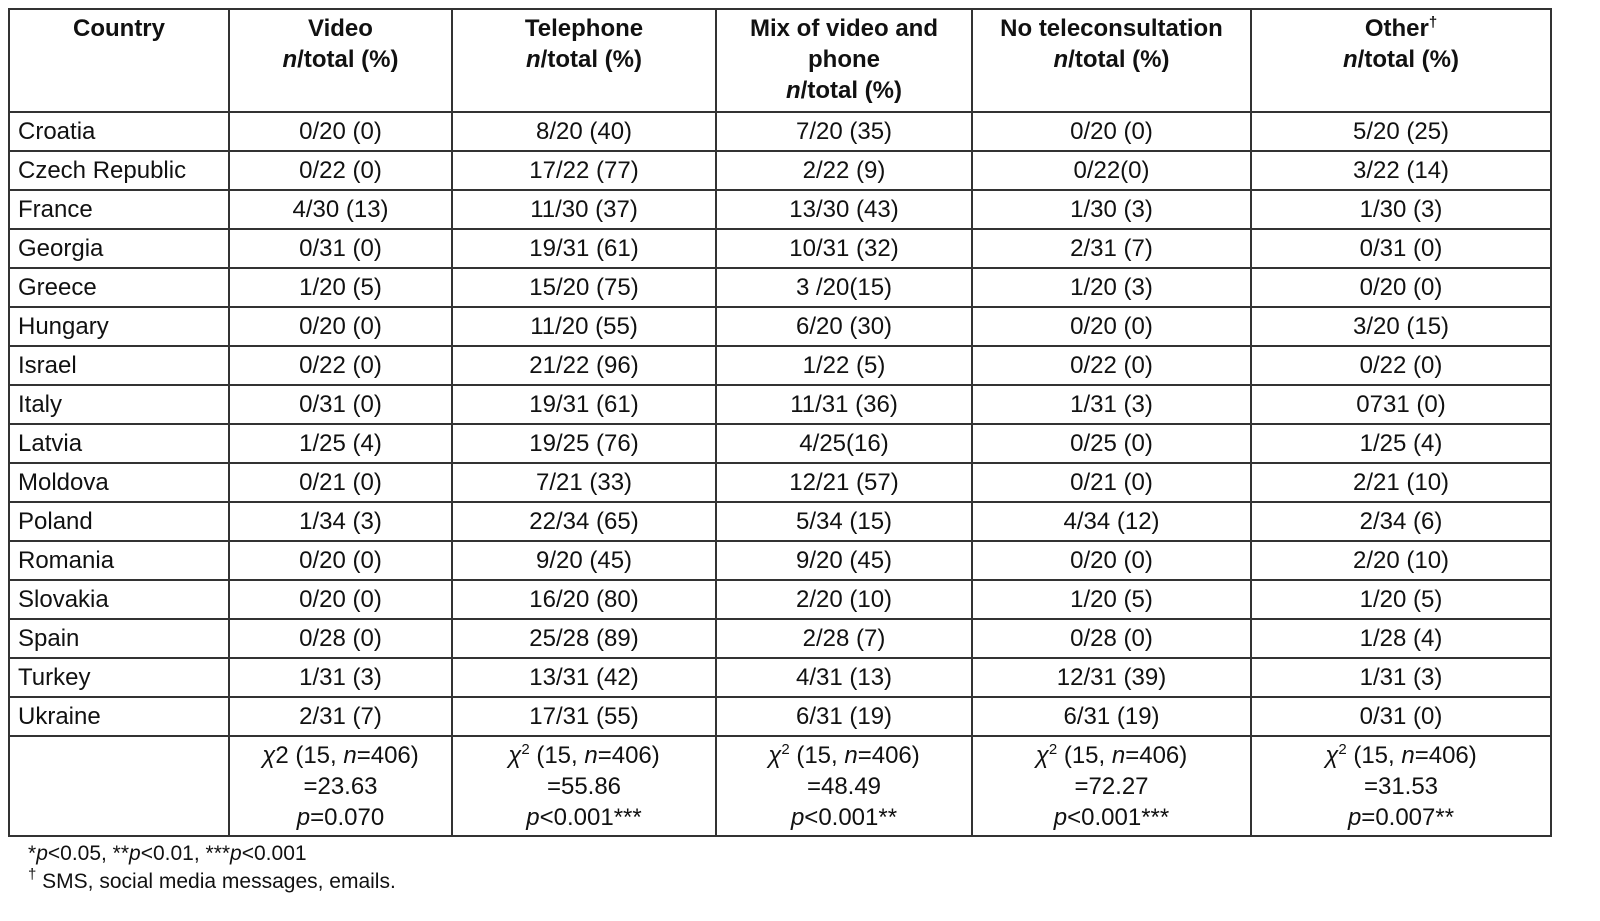 This screenshot has height=921, width=1600. What do you see at coordinates (584, 599) in the screenshot?
I see `data-cell: 16/20 (80)` at bounding box center [584, 599].